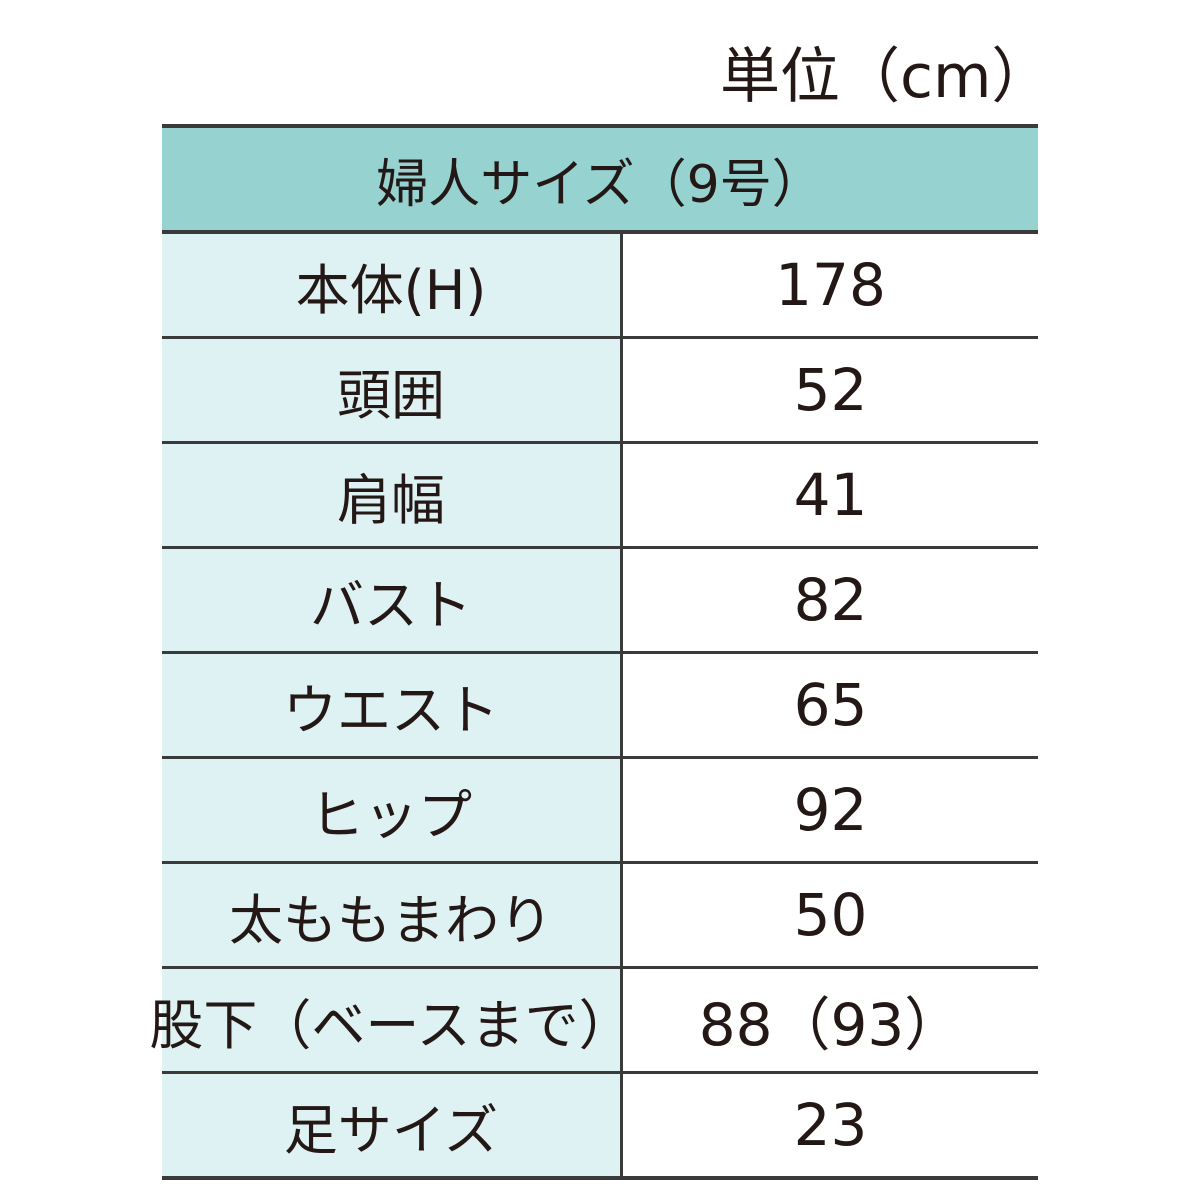 Image resolution: width=1200 pixels, height=1200 pixels. What do you see at coordinates (392, 600) in the screenshot?
I see `label-cell: バスト` at bounding box center [392, 600].